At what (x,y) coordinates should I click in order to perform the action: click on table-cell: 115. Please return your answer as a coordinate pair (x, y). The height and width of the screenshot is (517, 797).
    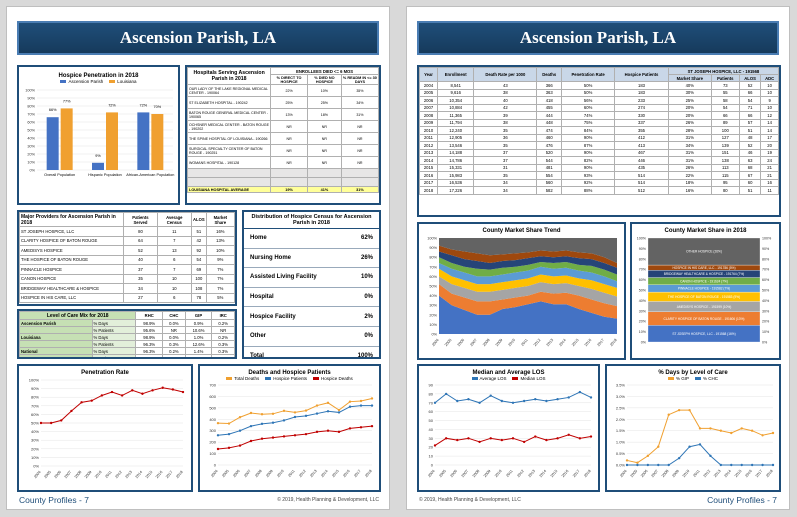
    Looking at the image, I should click on (725, 175).